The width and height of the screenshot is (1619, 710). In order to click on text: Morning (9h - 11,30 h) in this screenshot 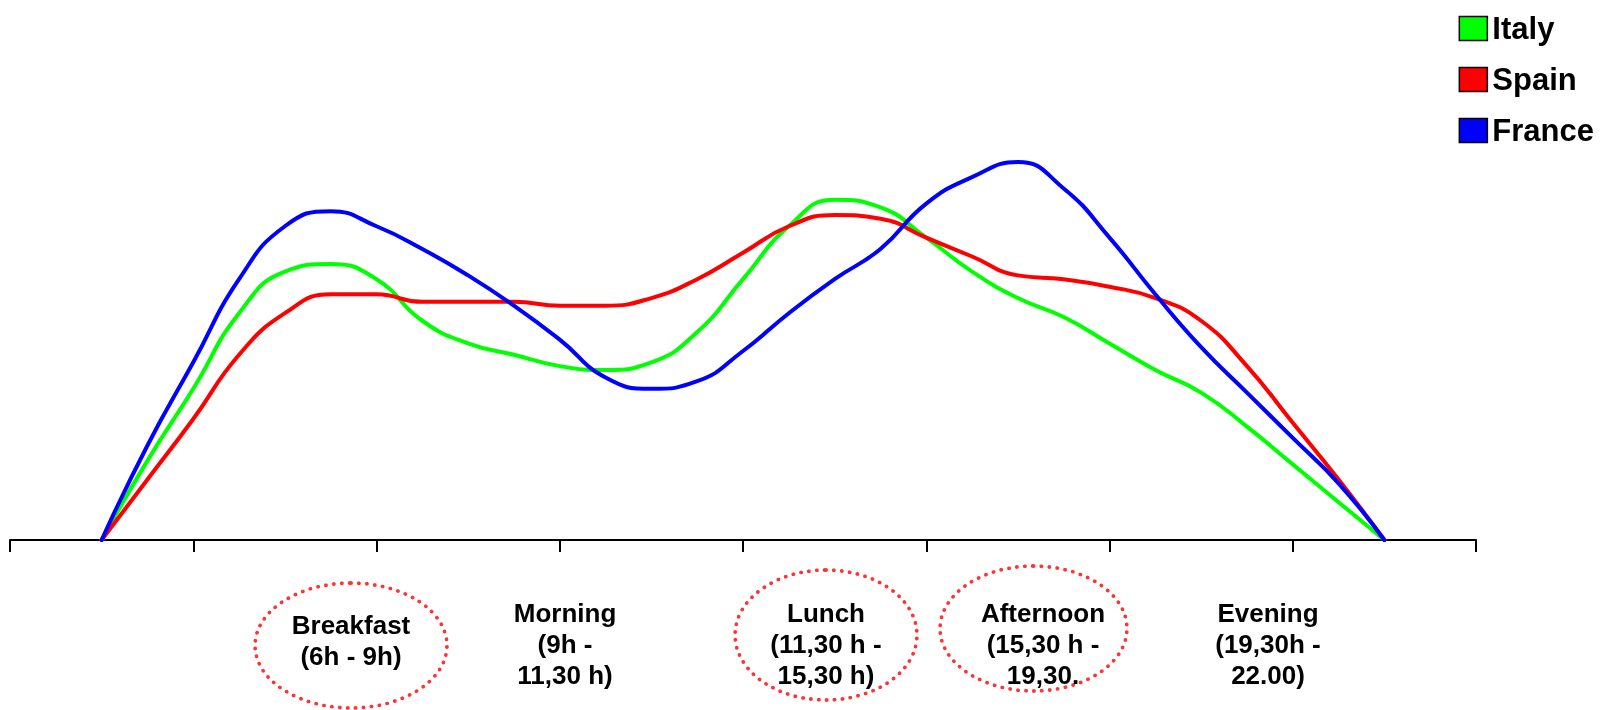, I will do `click(565, 644)`.